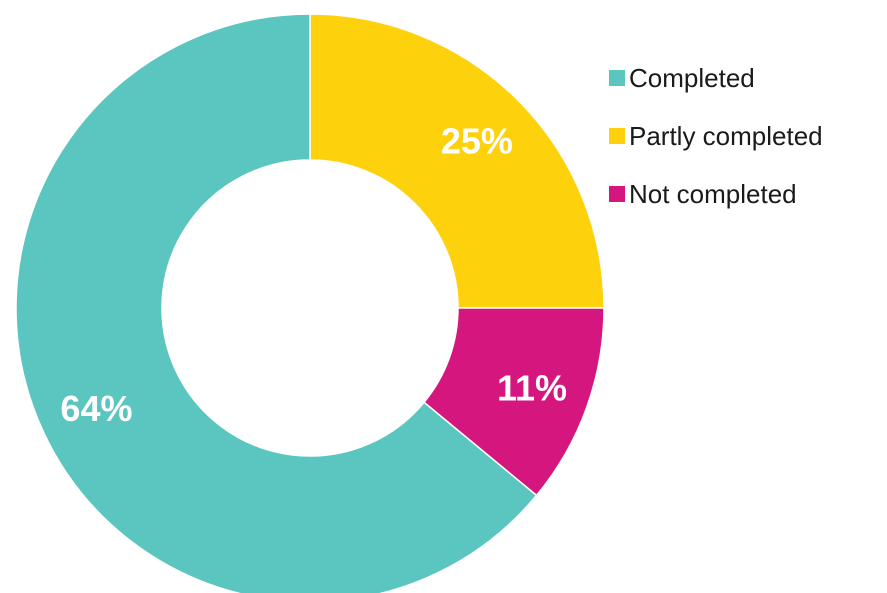  I want to click on legend-item-partly-completed: Partly completed, so click(716, 136).